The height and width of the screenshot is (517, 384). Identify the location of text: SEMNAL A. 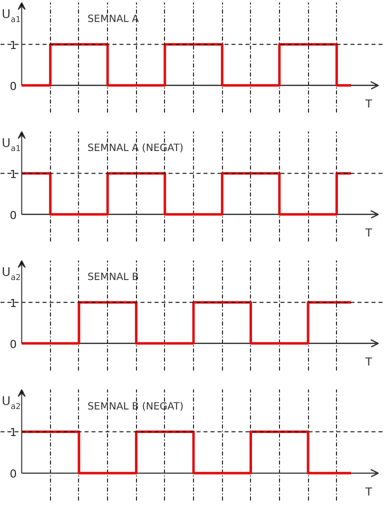
(113, 20).